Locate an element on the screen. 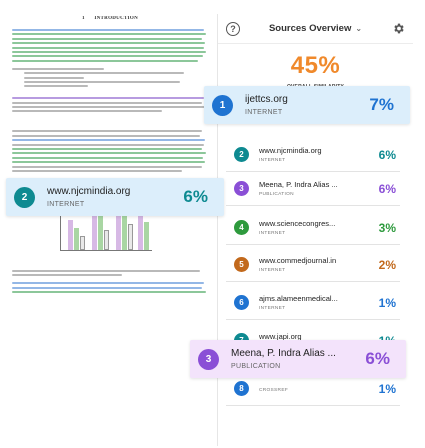 The image size is (425, 448). section-title: INTRODUCTION is located at coordinates (116, 18).